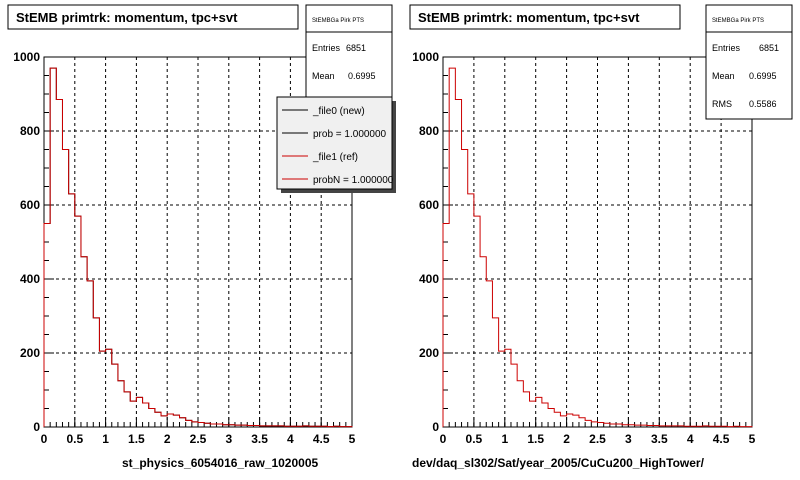 The height and width of the screenshot is (480, 800). What do you see at coordinates (353, 180) in the screenshot?
I see `legend-entry-probN: probN = 1.000000` at bounding box center [353, 180].